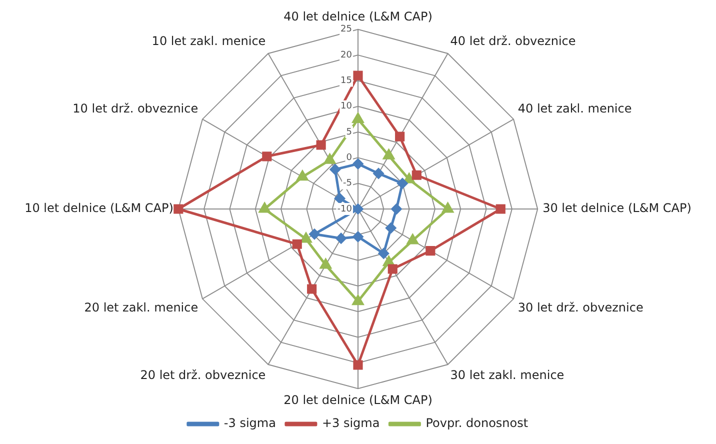  What do you see at coordinates (507, 375) in the screenshot?
I see `spoke-label: 30 let zakl. menice` at bounding box center [507, 375].